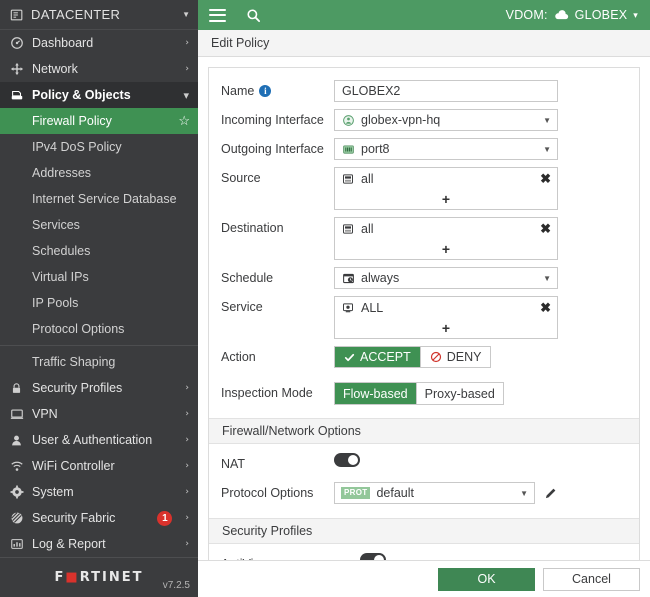 Image resolution: width=650 pixels, height=597 pixels. I want to click on sidebar-item-firewall-policy: Firewall Policy ☆, so click(99, 121).